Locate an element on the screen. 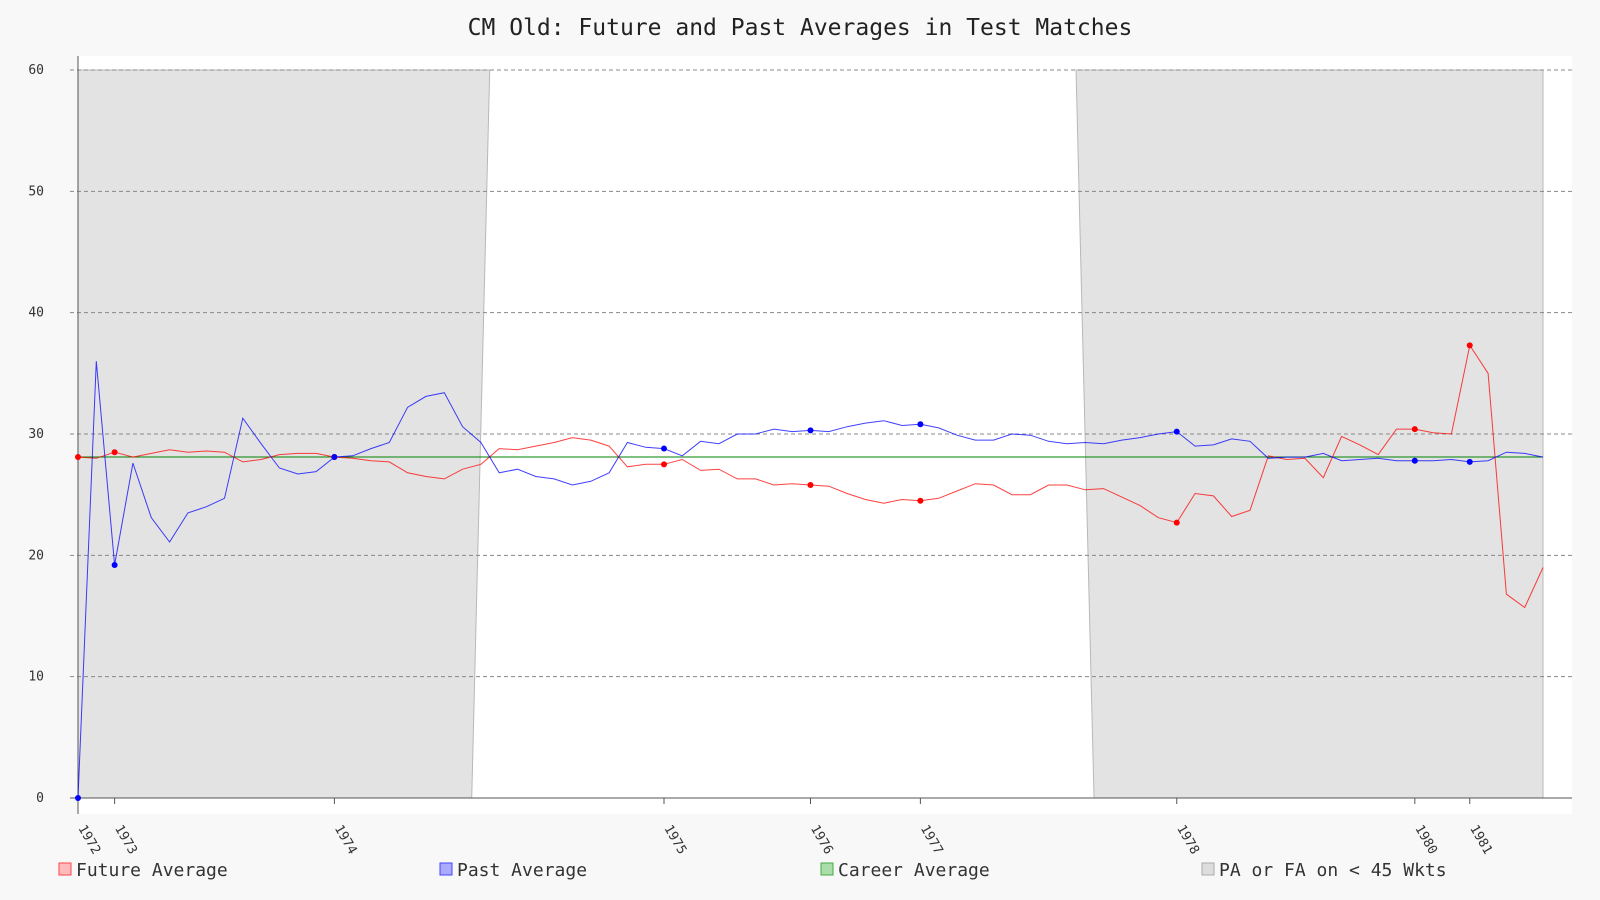 The height and width of the screenshot is (900, 1600). y-tick-label-40: 40 is located at coordinates (36, 313).